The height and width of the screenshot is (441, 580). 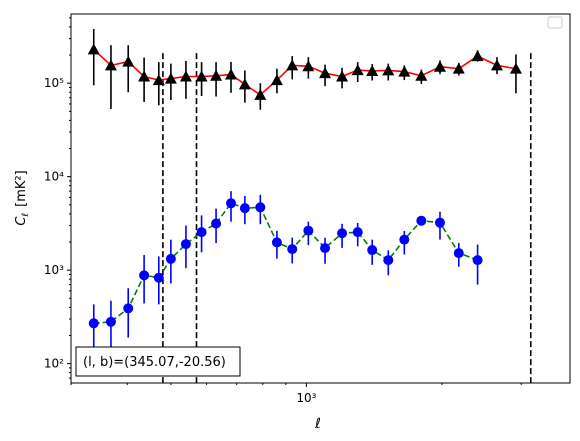 I want to click on y-tick-label: 10⁴, so click(x=54, y=177).